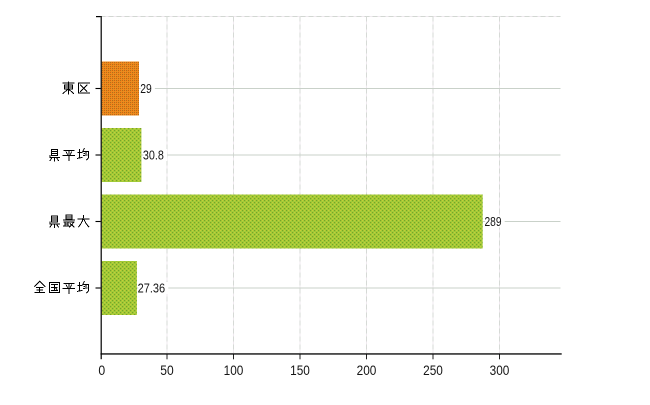 The width and height of the screenshot is (650, 405). Describe the element at coordinates (300, 371) in the screenshot. I see `svg-text: 150` at that location.